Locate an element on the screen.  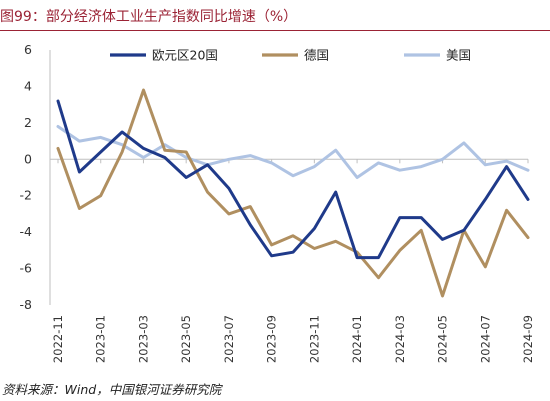
y-tick-label: 0 is located at coordinates (28, 158).